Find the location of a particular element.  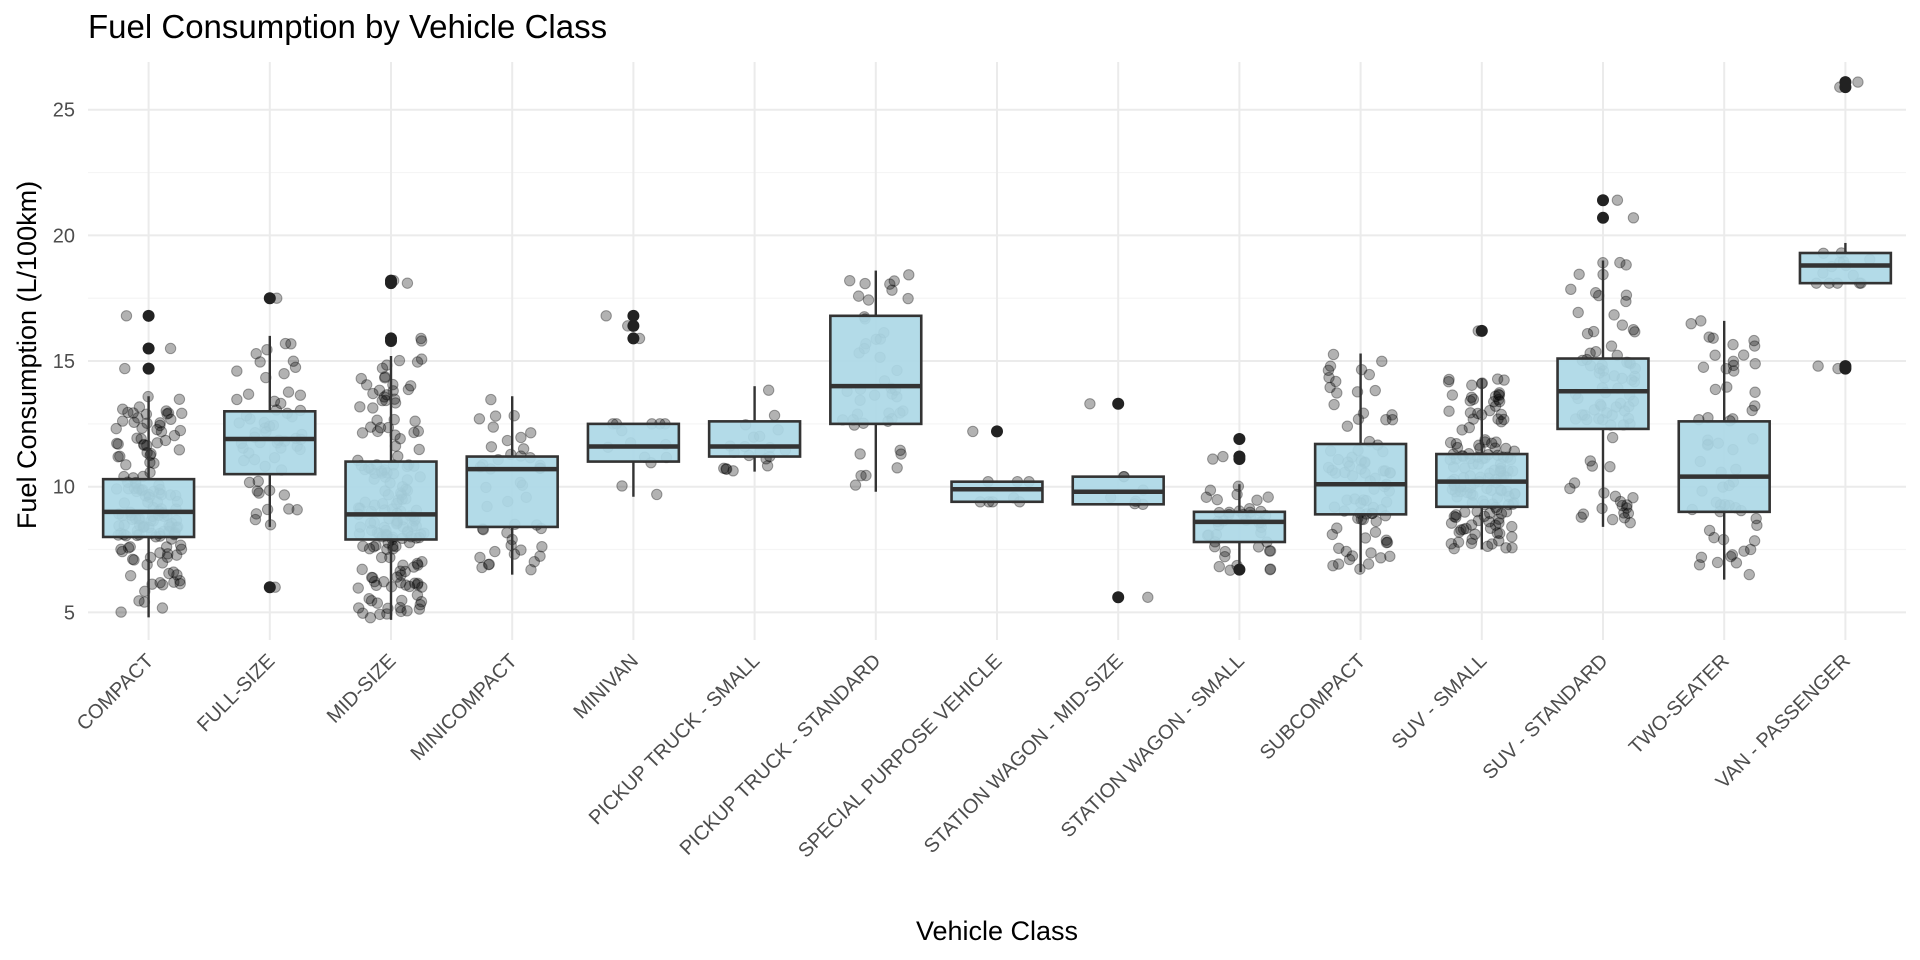

y-tick-label: 25 is located at coordinates (64, 111).